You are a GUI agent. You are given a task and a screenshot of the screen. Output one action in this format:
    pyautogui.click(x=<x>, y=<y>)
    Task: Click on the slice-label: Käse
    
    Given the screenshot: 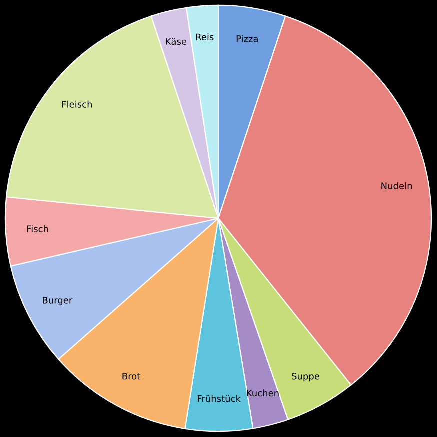 What is the action you would take?
    pyautogui.click(x=176, y=42)
    